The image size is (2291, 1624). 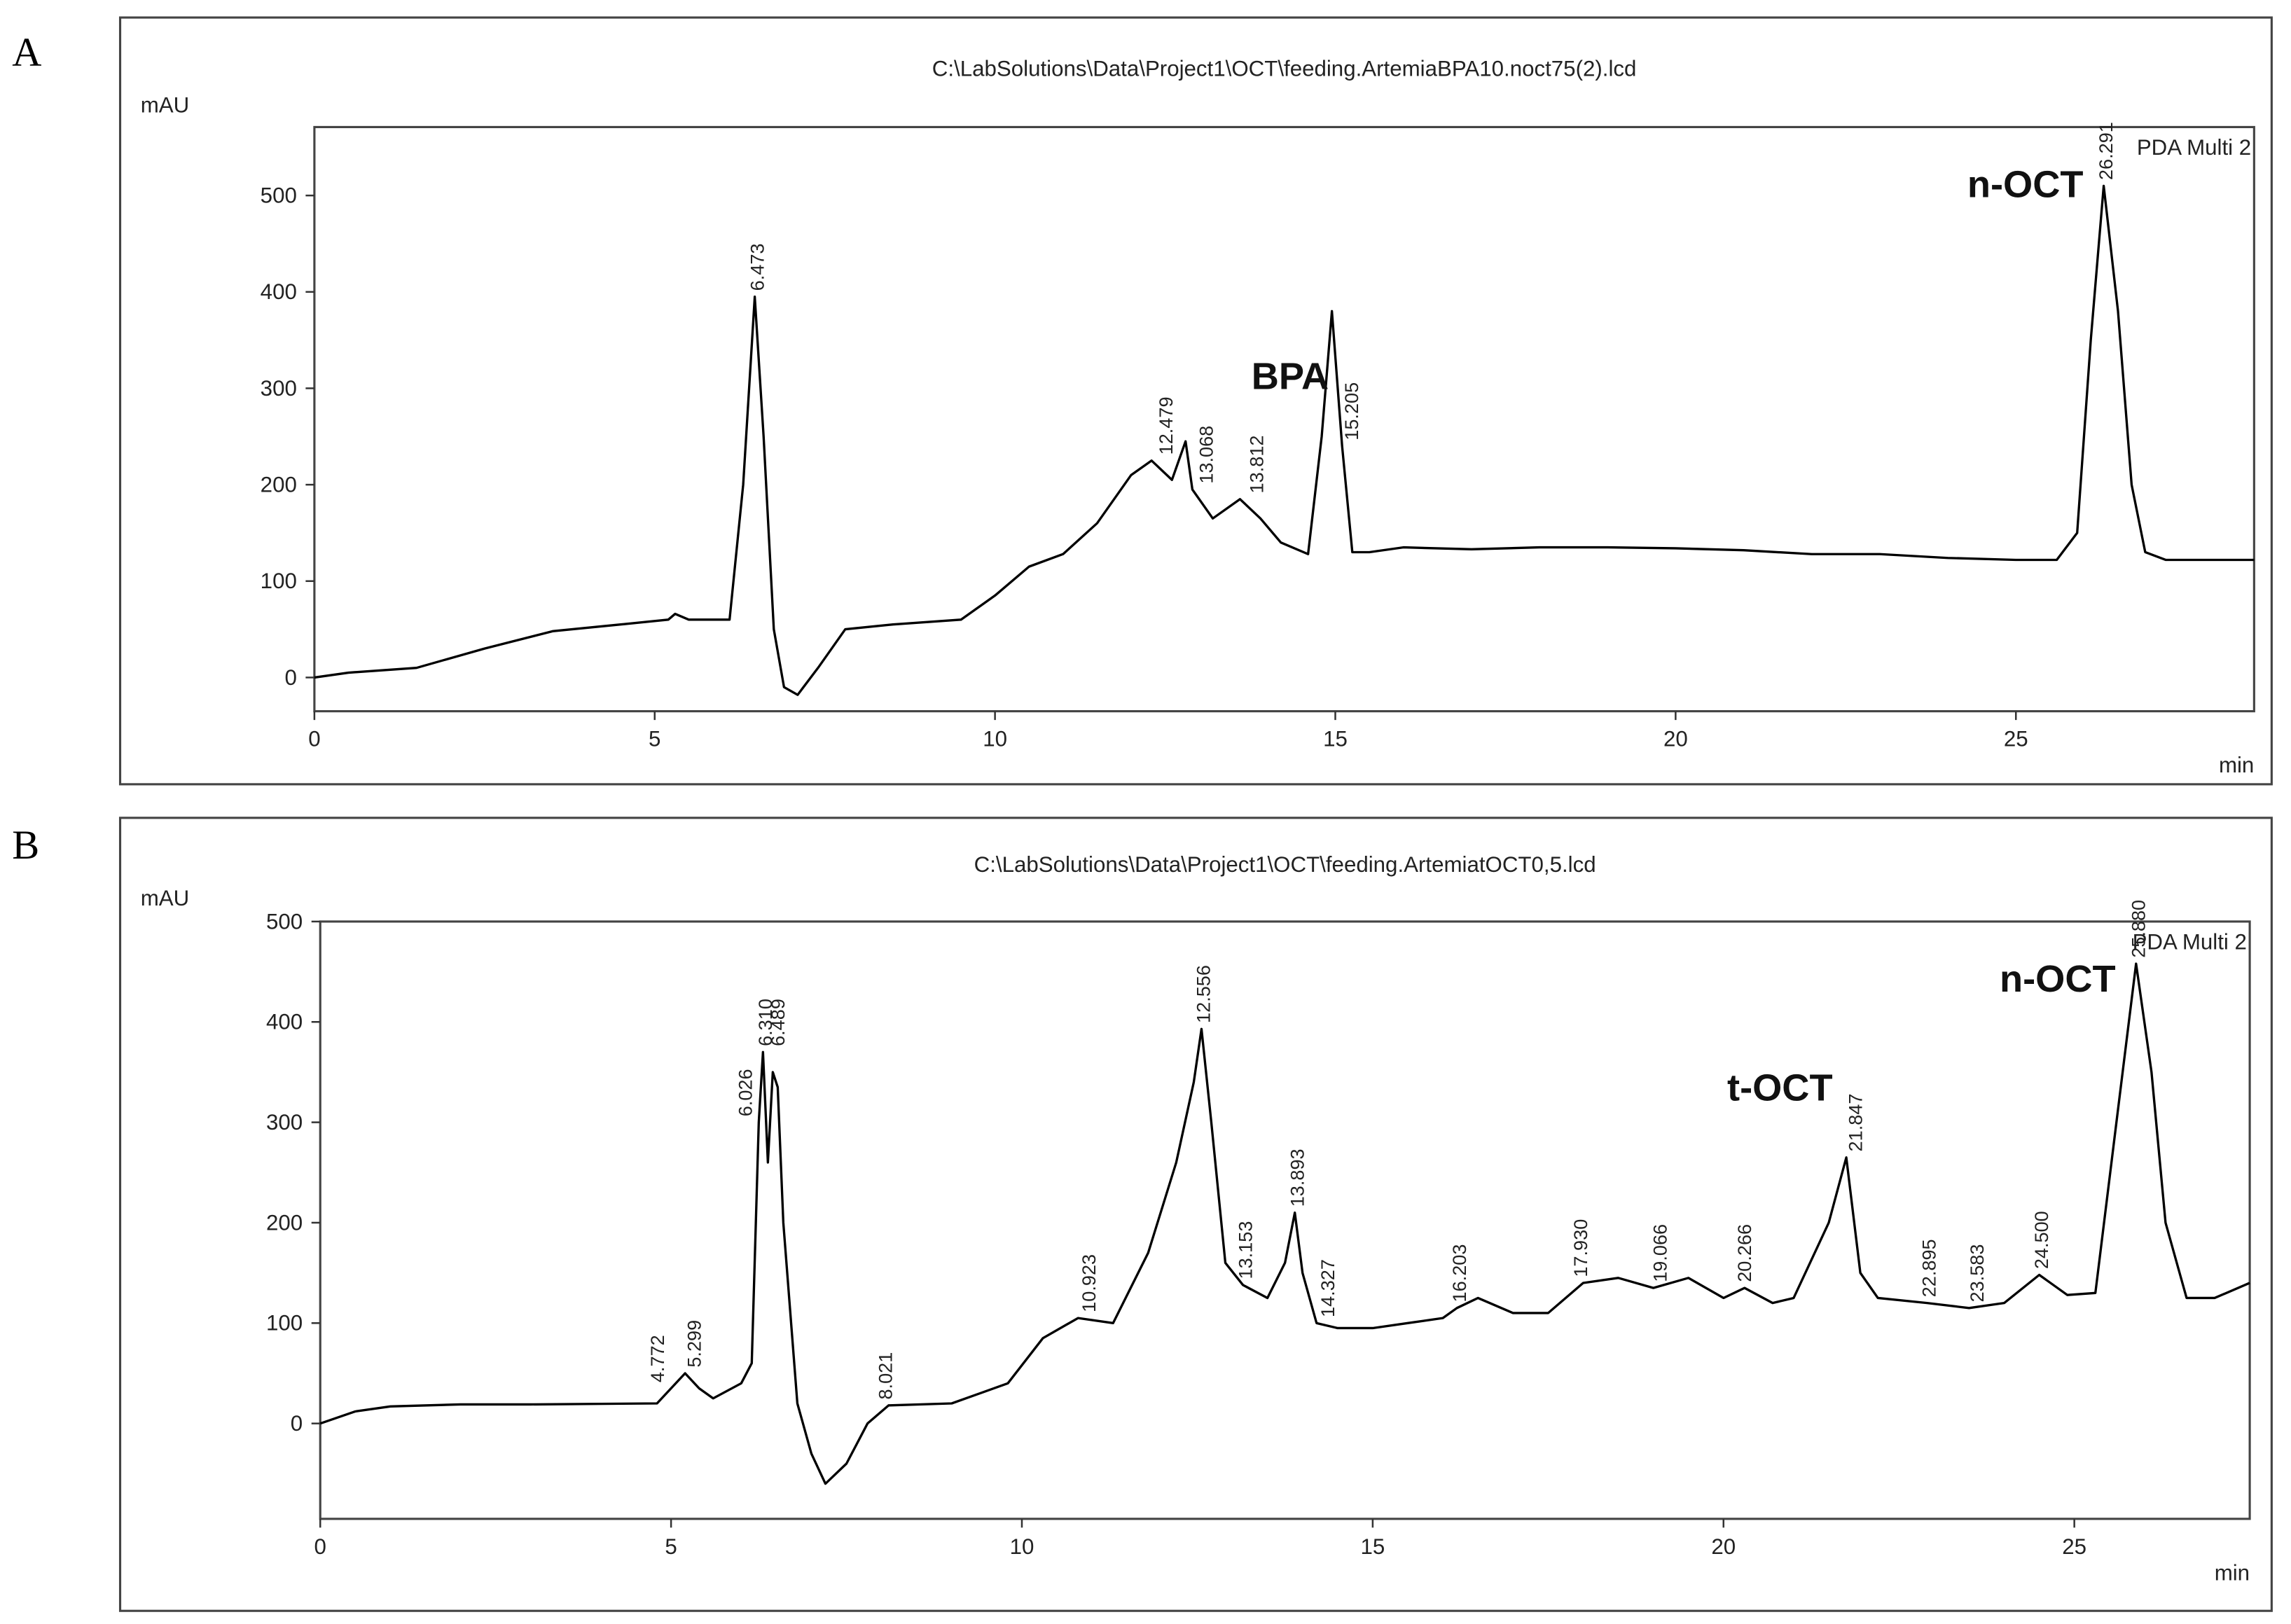 What do you see at coordinates (26, 845) in the screenshot?
I see `panel-label: B` at bounding box center [26, 845].